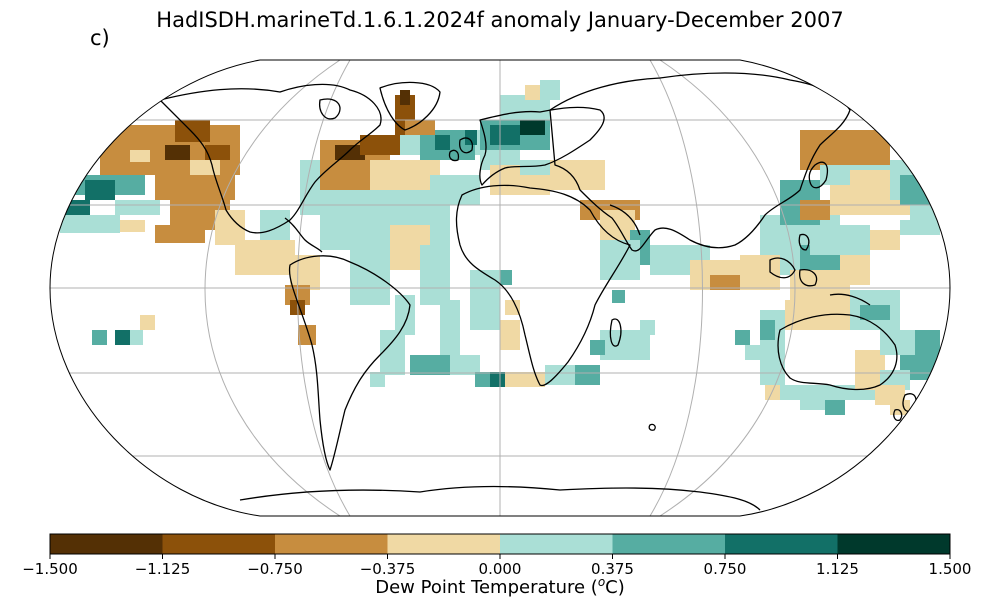 This screenshot has width=1000, height=600. I want to click on colorbar-tick-label: 0.750, so click(725, 569).